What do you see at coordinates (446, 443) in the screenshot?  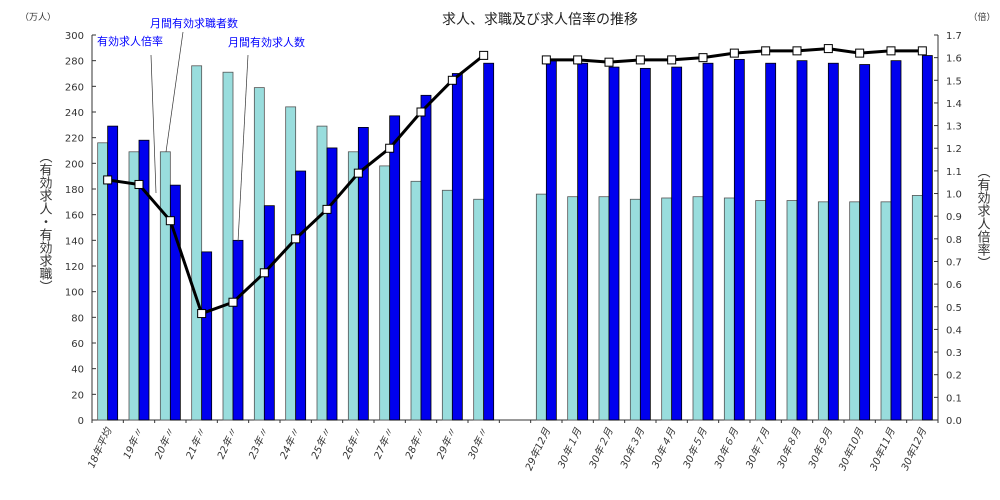 I see `x-tick-label: 29年〃` at bounding box center [446, 443].